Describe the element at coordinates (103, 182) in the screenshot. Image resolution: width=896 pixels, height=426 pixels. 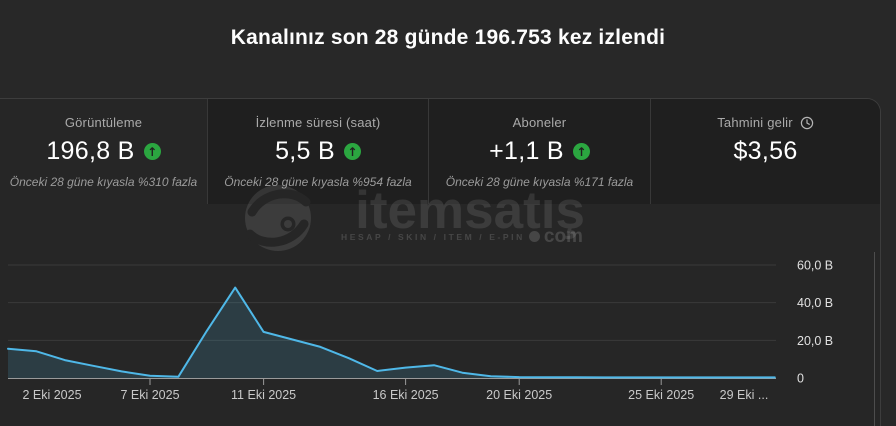
I see `metric-comparison: Önceki 28 güne kıyasla %310 fazla` at that location.